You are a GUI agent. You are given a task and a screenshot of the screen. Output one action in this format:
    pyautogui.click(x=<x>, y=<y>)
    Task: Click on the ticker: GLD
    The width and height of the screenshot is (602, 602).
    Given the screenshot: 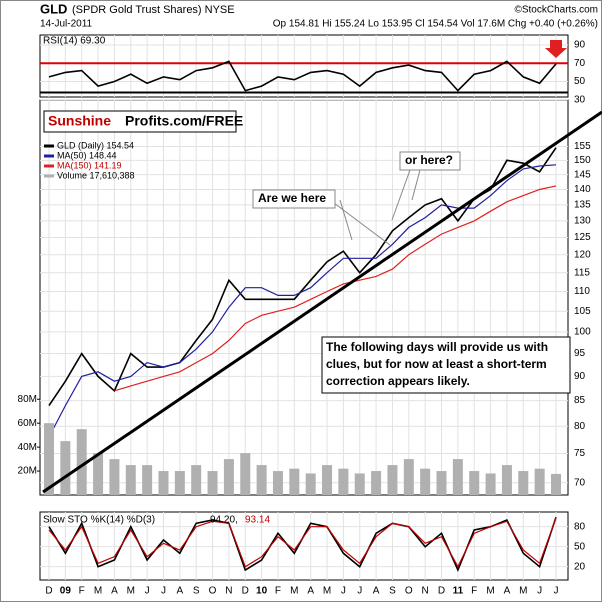 What is the action you would take?
    pyautogui.click(x=53, y=8)
    